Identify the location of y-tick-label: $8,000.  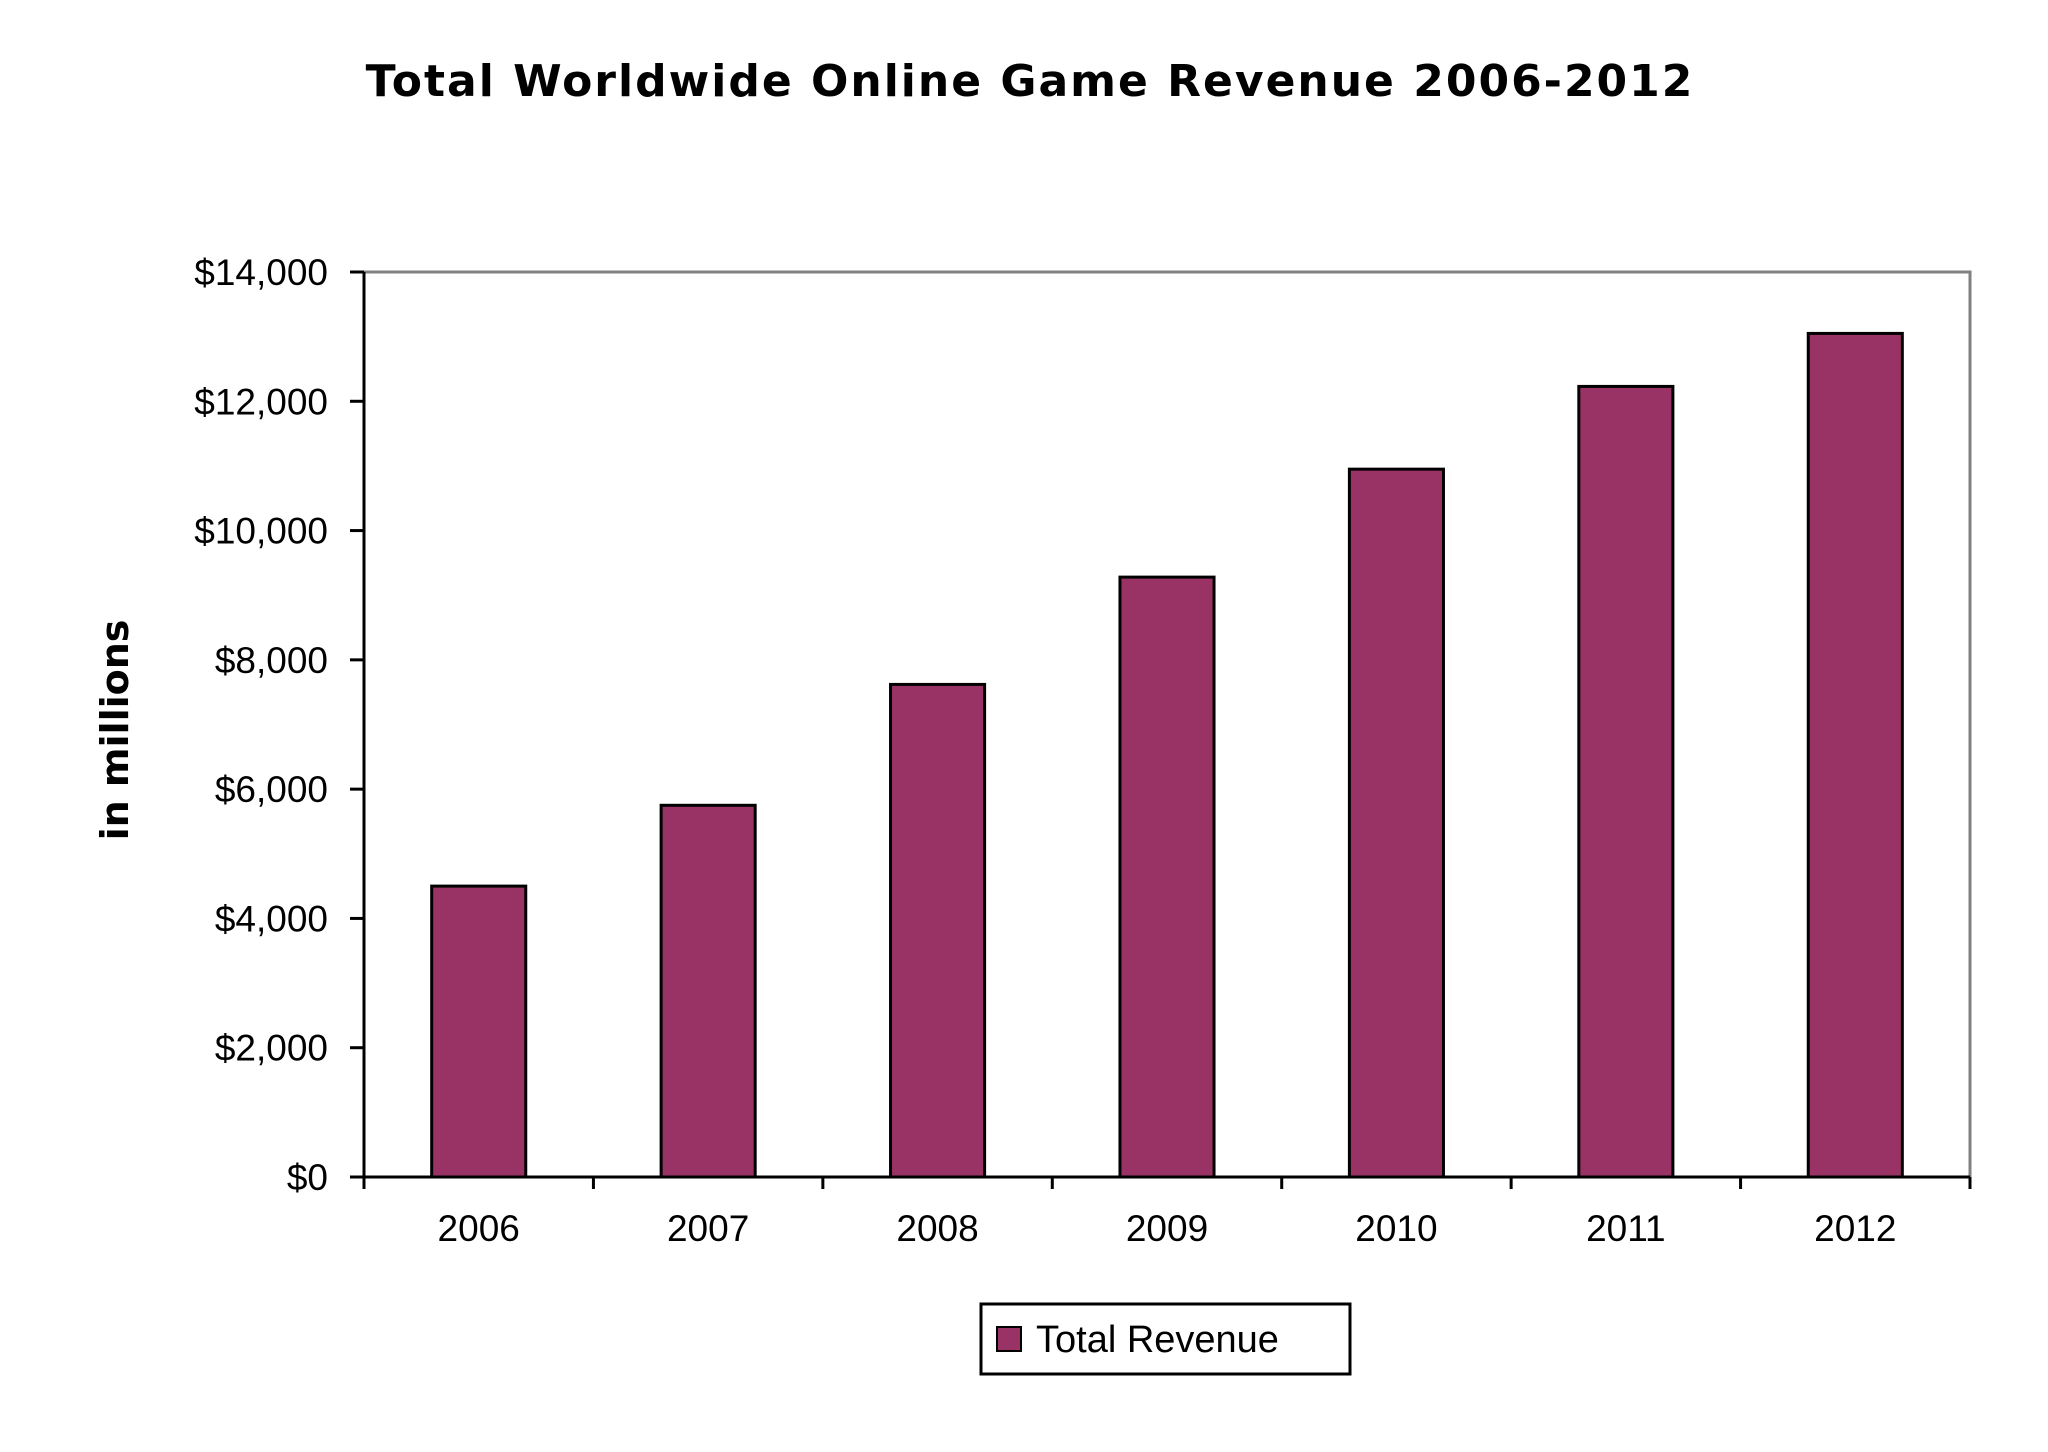
(271, 660).